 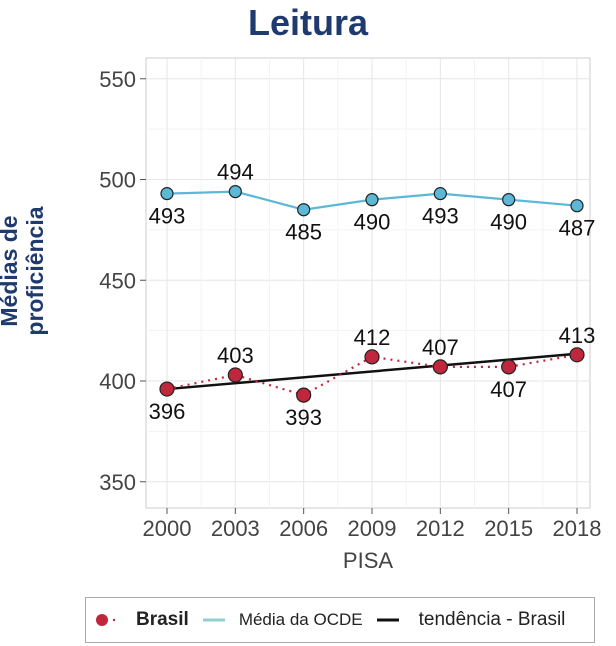 What do you see at coordinates (387, 620) in the screenshot?
I see `trend-line-icon` at bounding box center [387, 620].